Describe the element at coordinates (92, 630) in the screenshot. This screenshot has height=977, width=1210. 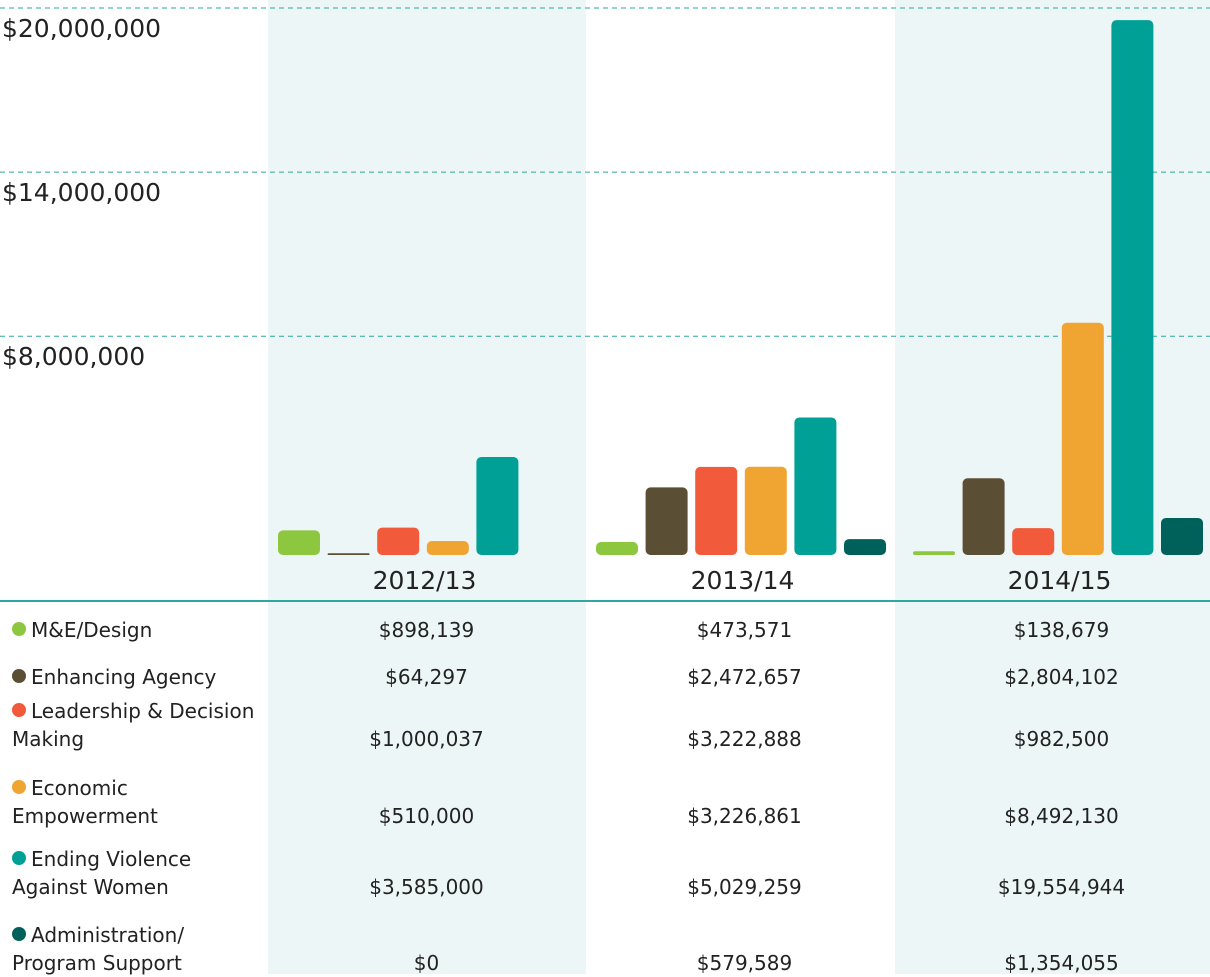
I see `legend-label: M&E/Design` at that location.